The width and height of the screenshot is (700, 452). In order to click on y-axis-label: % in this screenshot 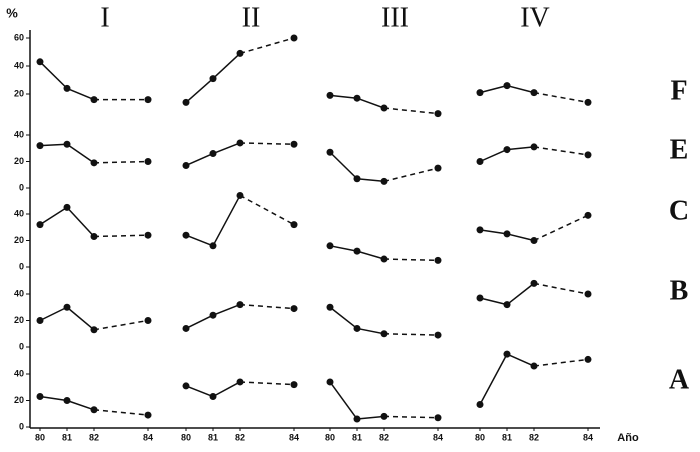, I will do `click(12, 12)`.